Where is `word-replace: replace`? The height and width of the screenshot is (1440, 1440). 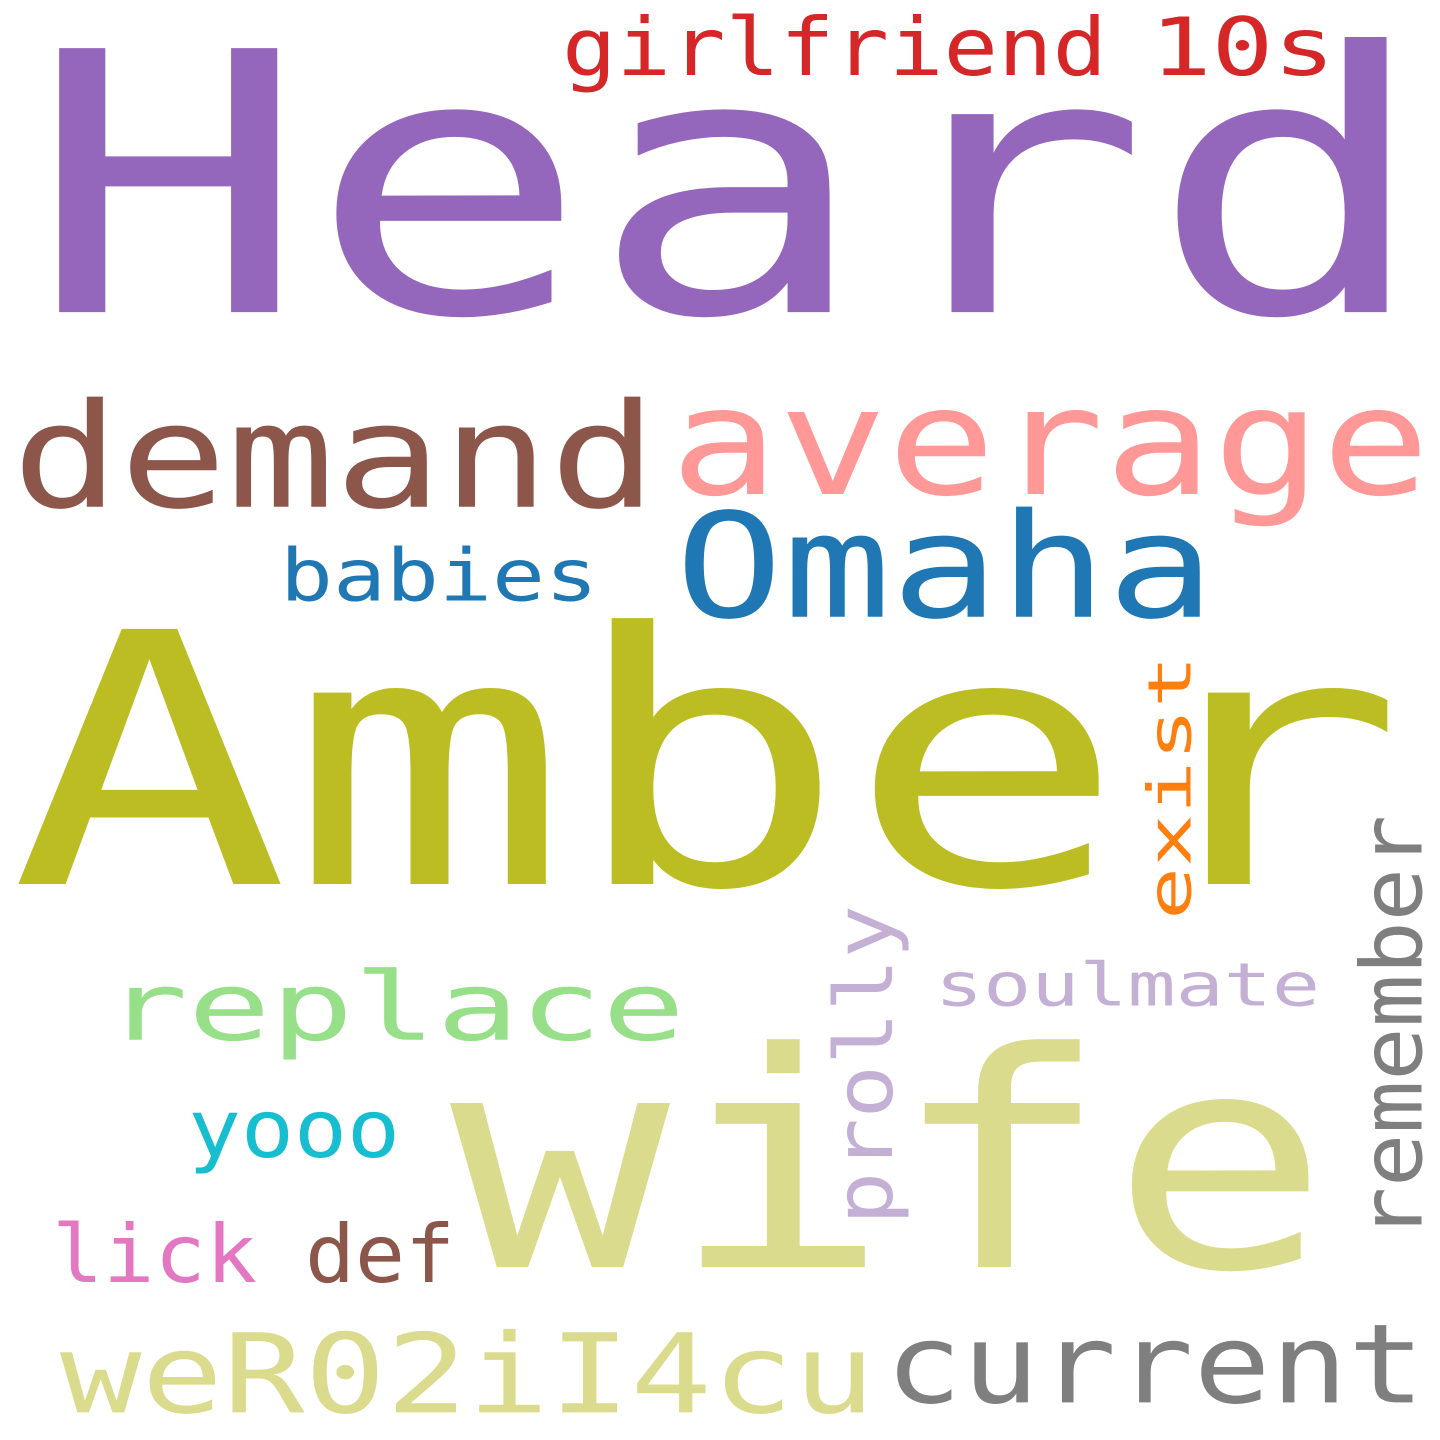 word-replace: replace is located at coordinates (395, 1007).